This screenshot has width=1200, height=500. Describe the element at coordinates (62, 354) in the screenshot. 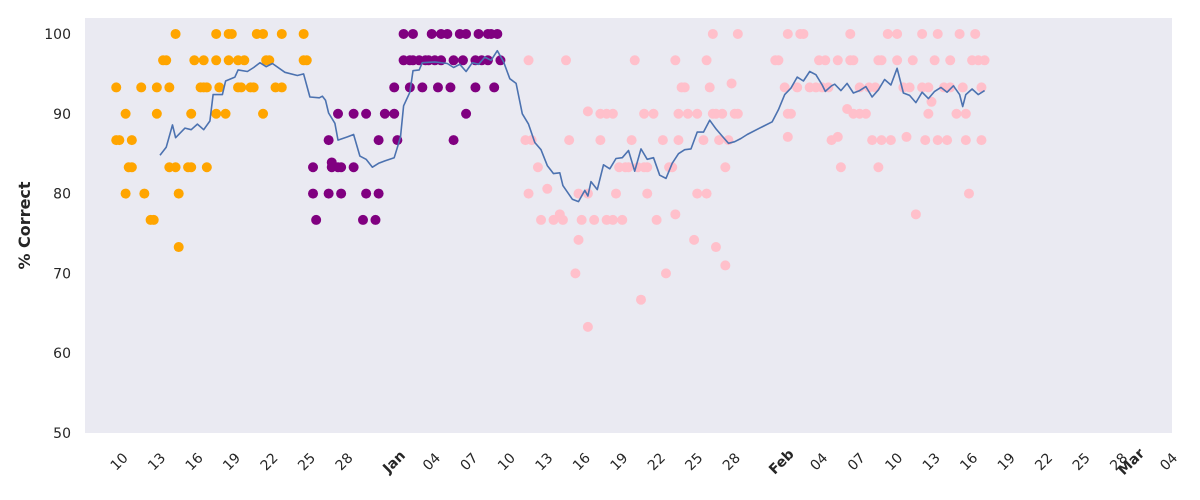

I see `y-tick-label: 60` at that location.